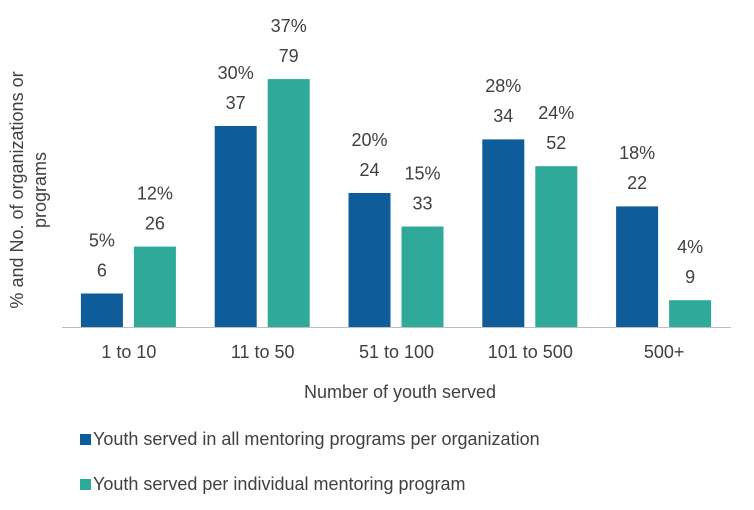 The width and height of the screenshot is (754, 510). What do you see at coordinates (155, 193) in the screenshot?
I see `value-label: 12%` at bounding box center [155, 193].